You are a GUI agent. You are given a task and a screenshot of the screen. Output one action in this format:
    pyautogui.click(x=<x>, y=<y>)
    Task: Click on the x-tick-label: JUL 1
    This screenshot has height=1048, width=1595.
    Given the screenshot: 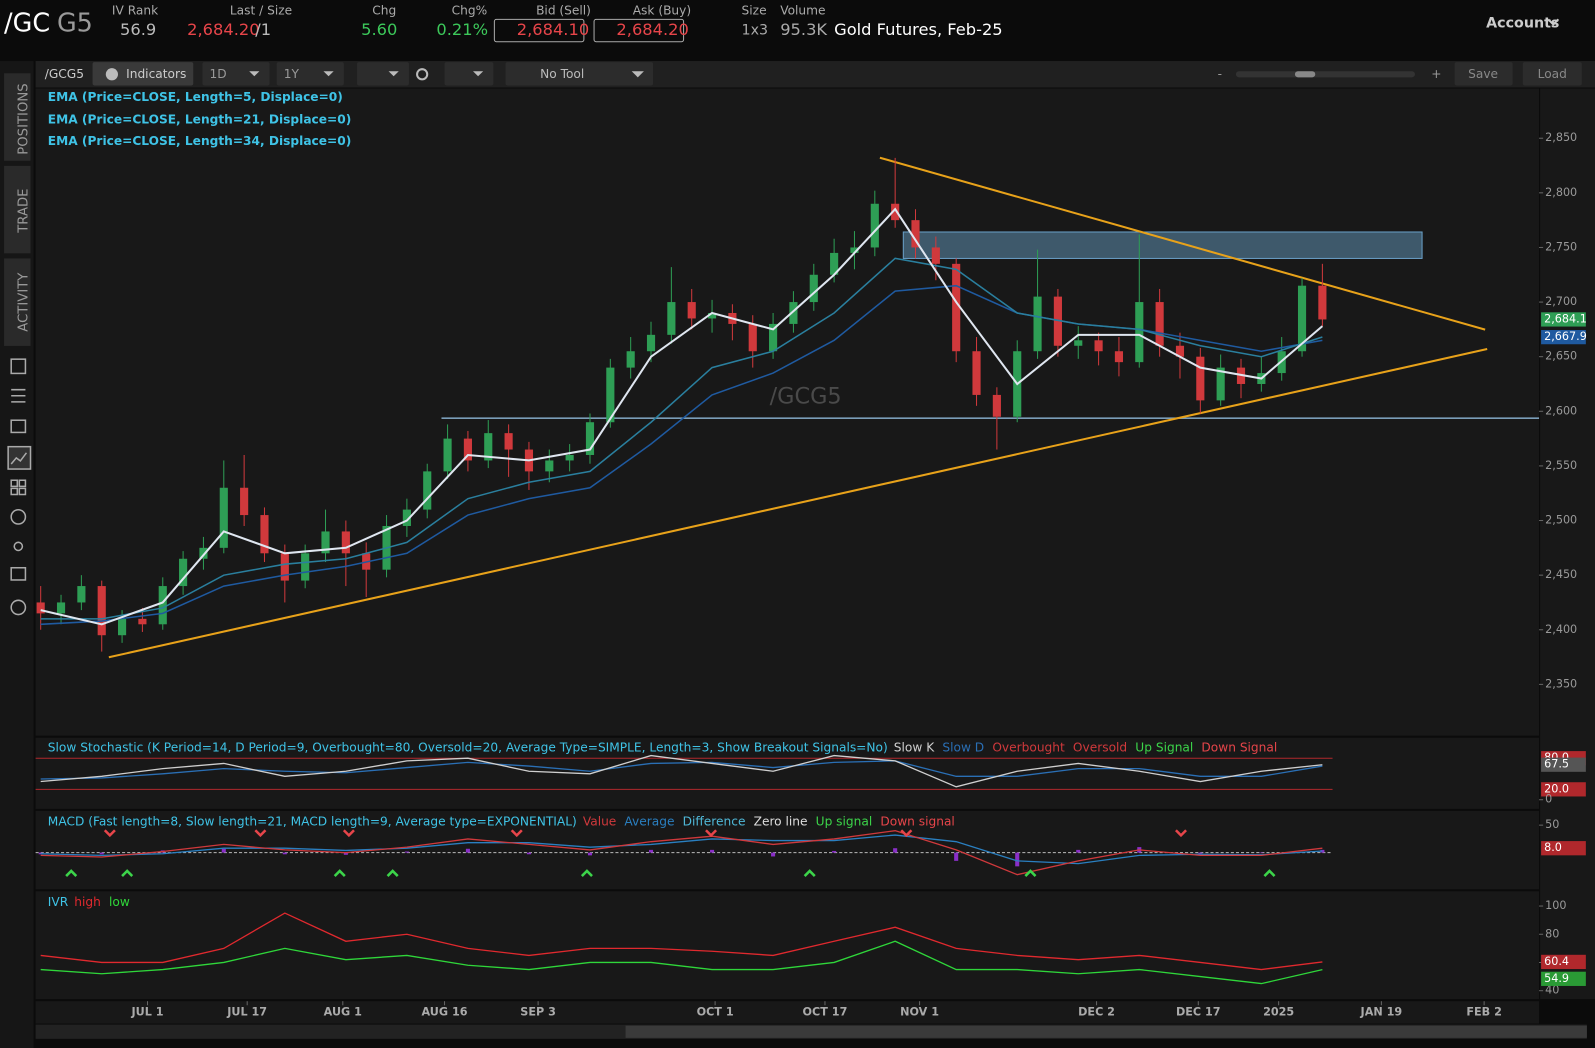 What is the action you would take?
    pyautogui.click(x=146, y=1011)
    